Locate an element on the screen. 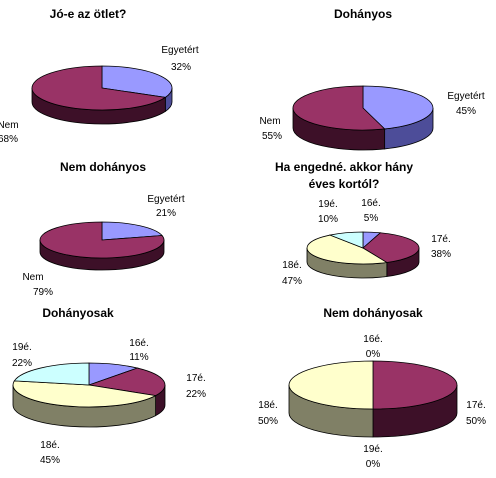 This screenshot has width=496, height=478. slice-percent-label: 32% is located at coordinates (181, 67).